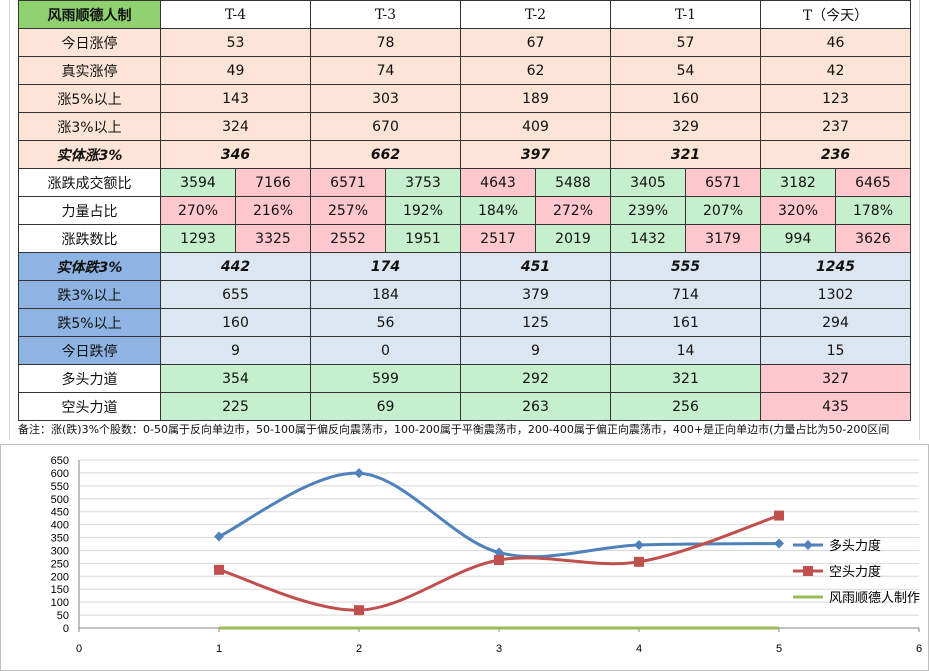 The width and height of the screenshot is (929, 671). I want to click on value-cell: 184, so click(385, 294).